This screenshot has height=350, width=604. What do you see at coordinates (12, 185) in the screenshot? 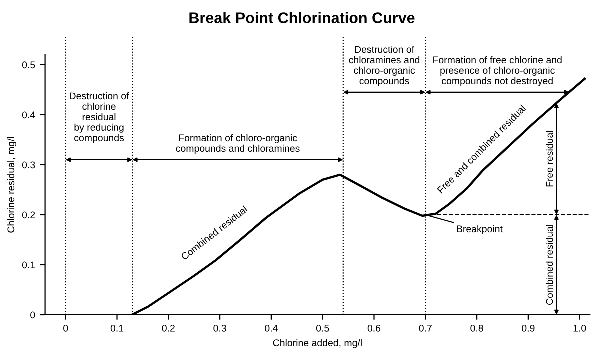
I see `y-axis-title: Chlorine residual, mg/l` at bounding box center [12, 185].